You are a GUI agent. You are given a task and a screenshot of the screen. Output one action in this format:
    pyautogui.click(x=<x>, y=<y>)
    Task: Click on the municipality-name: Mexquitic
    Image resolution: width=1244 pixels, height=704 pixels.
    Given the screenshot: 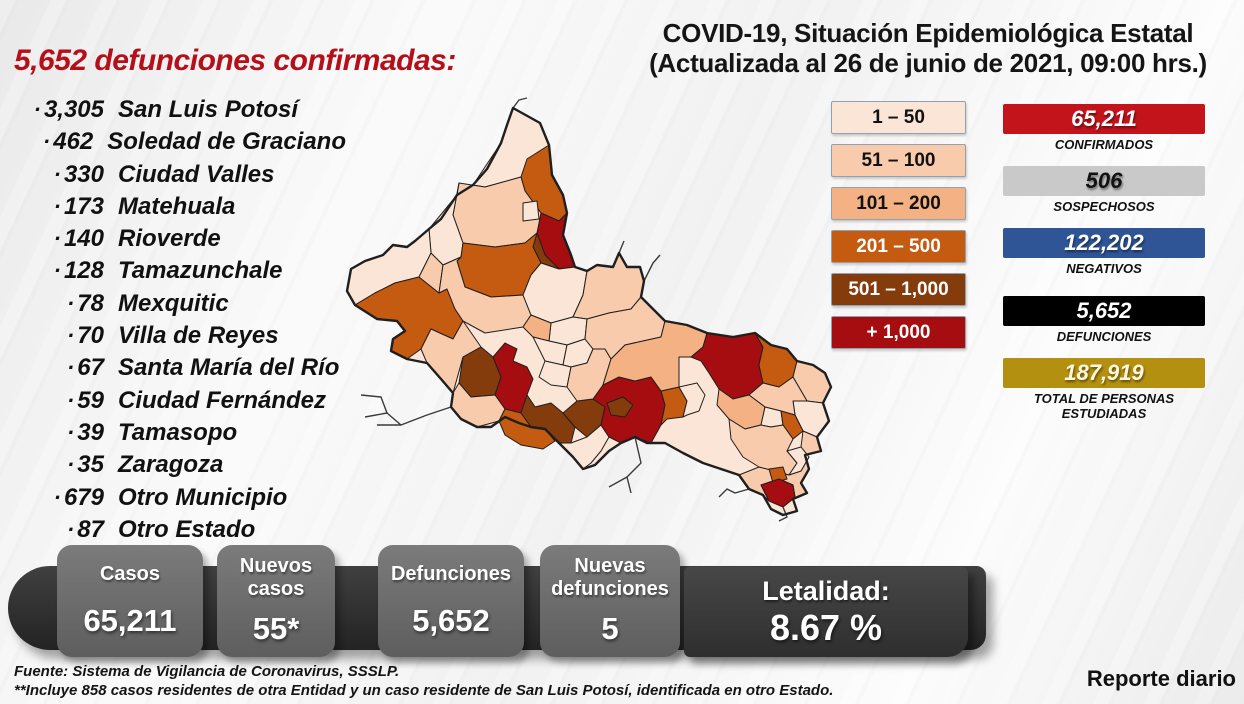 What is the action you would take?
    pyautogui.click(x=173, y=303)
    